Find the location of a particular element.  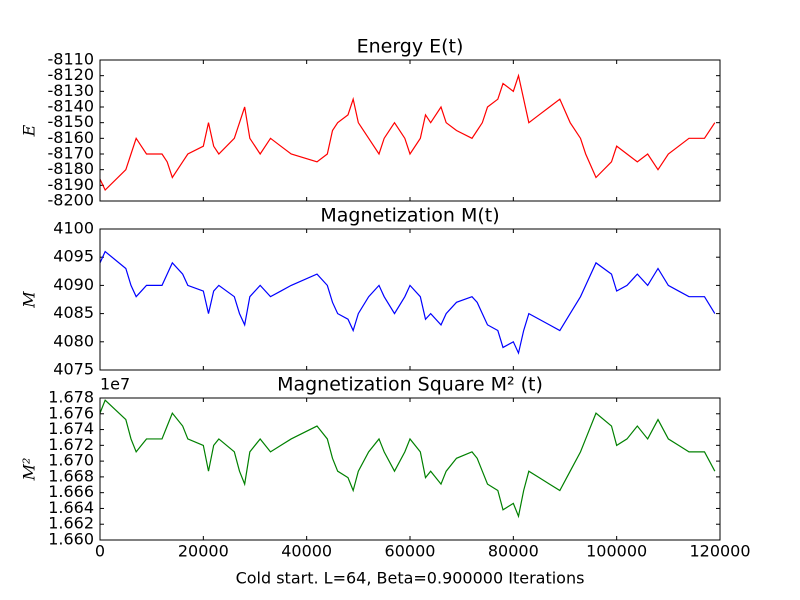

y-axis-label: E is located at coordinates (29, 130).